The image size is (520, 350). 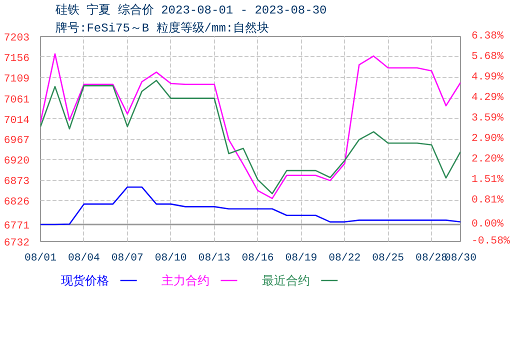 I want to click on y-tick-label: 7109, so click(x=17, y=79).